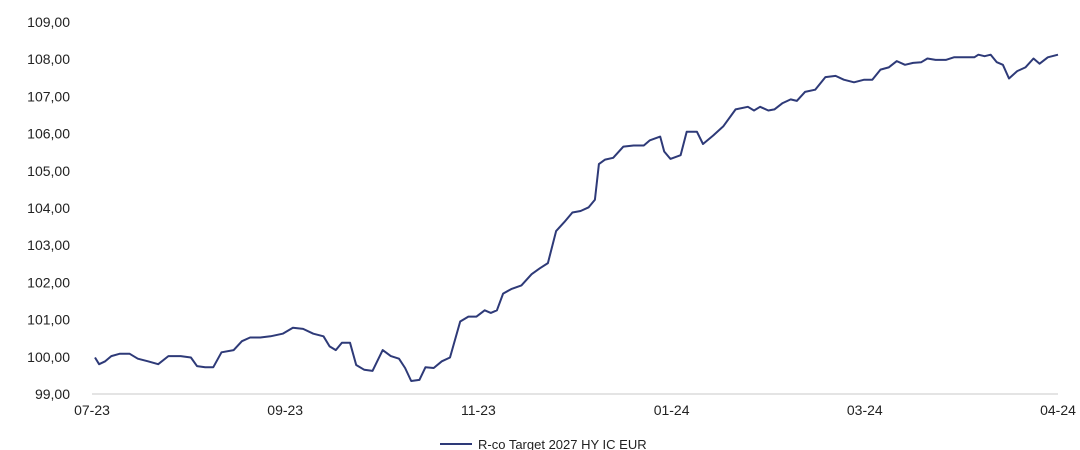 This screenshot has width=1080, height=450. What do you see at coordinates (285, 410) in the screenshot?
I see `x-tick-label: 09-23` at bounding box center [285, 410].